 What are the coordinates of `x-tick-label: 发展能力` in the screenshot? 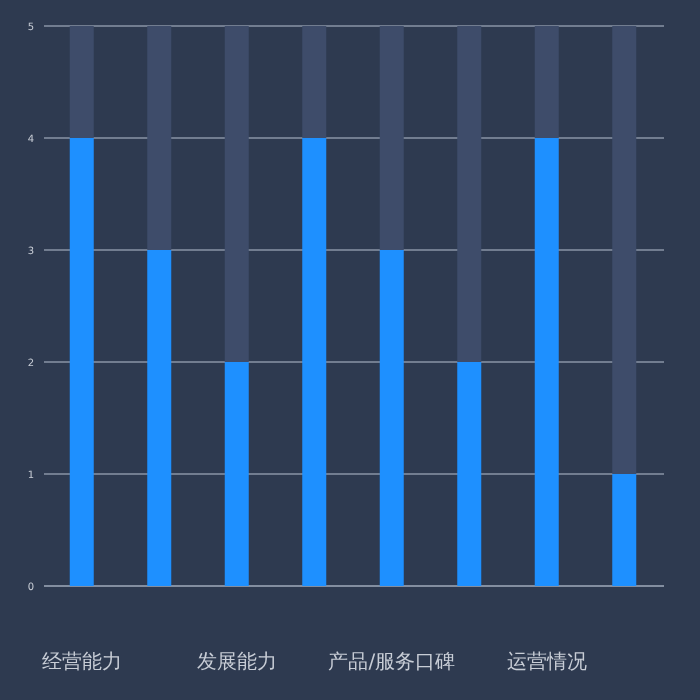 It's located at (236, 662).